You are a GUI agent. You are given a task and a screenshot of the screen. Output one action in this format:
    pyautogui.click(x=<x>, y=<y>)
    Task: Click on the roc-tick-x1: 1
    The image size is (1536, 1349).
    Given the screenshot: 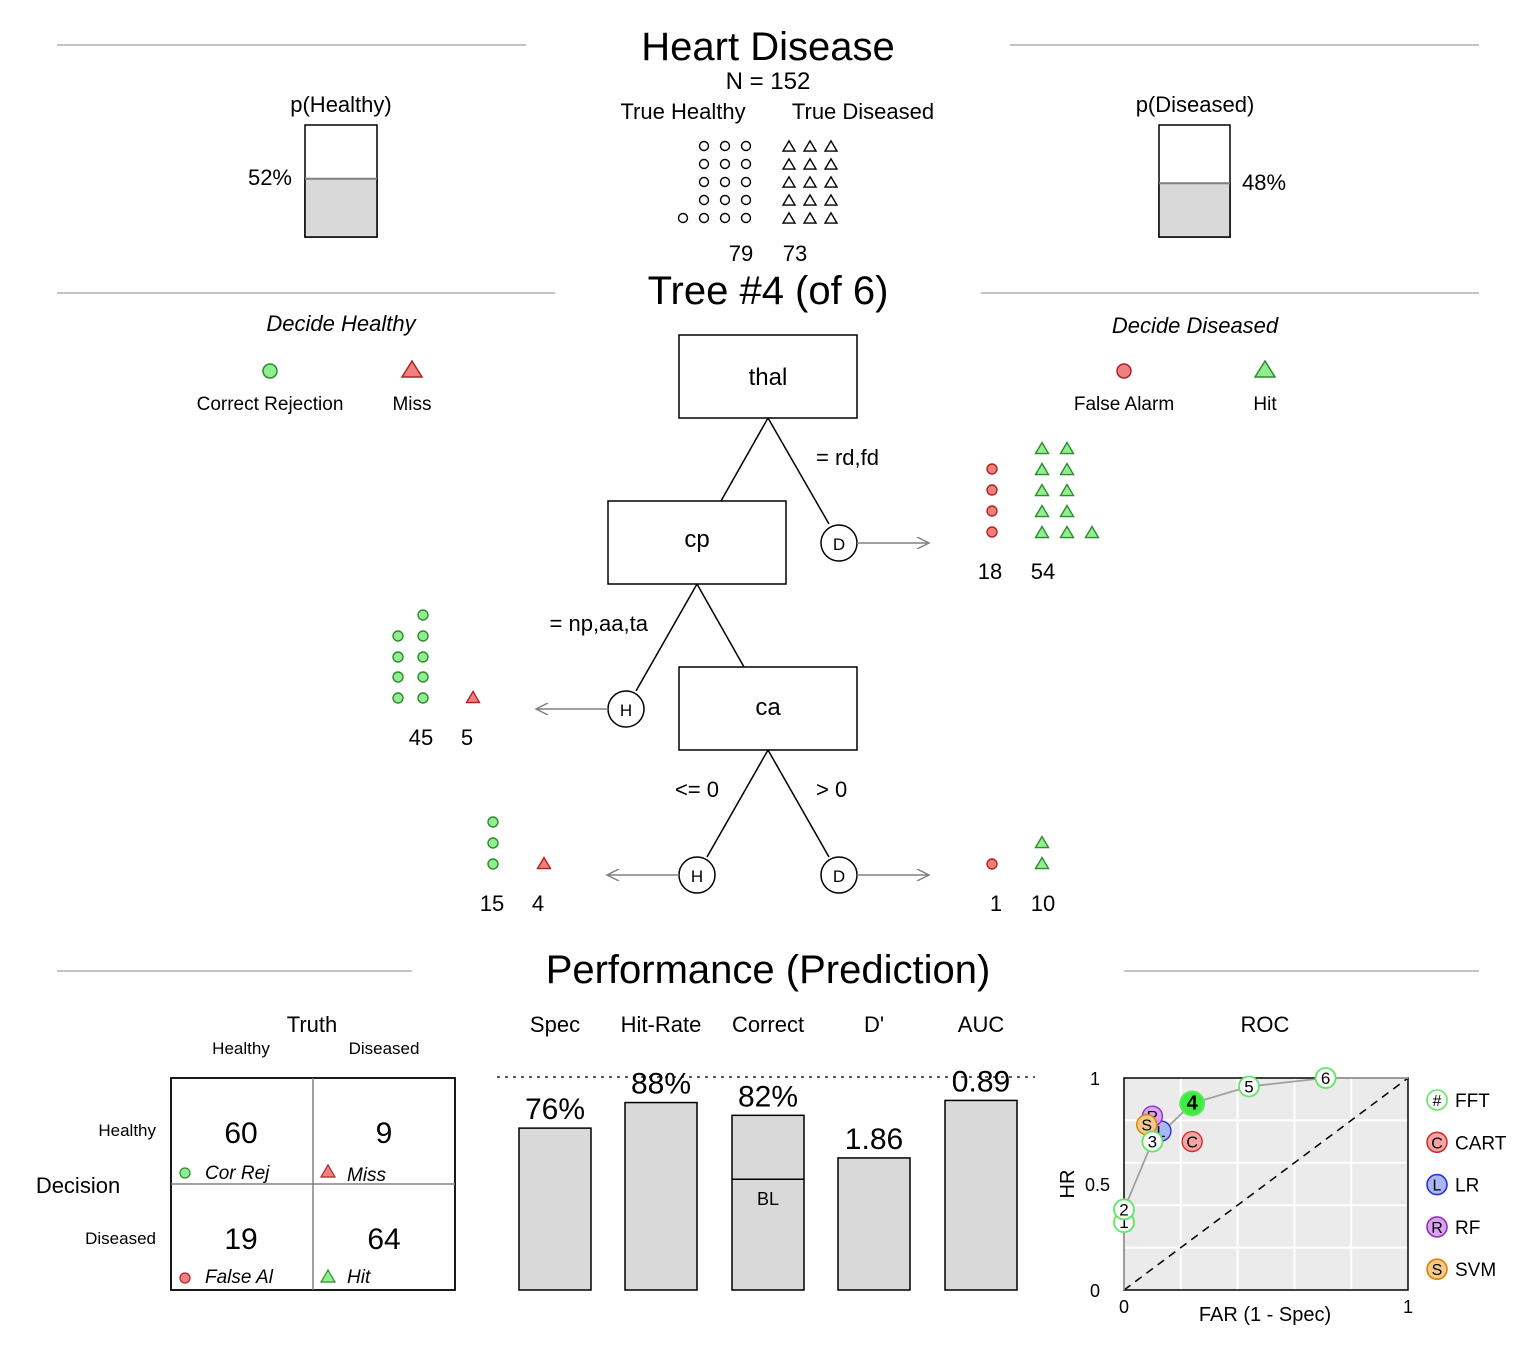 What is the action you would take?
    pyautogui.click(x=1408, y=1307)
    